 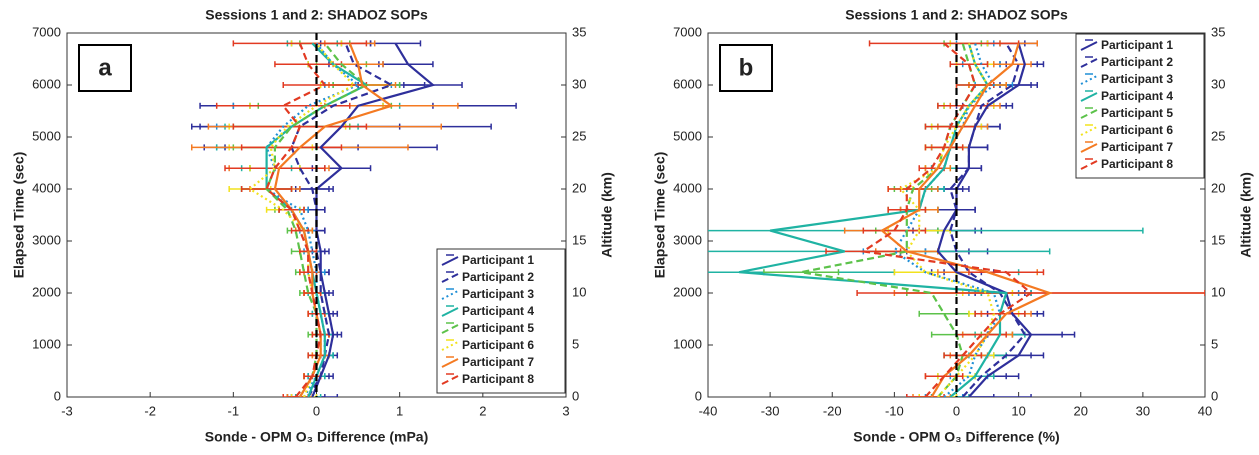 What do you see at coordinates (708, 410) in the screenshot?
I see `x-tick-label: -40` at bounding box center [708, 410].